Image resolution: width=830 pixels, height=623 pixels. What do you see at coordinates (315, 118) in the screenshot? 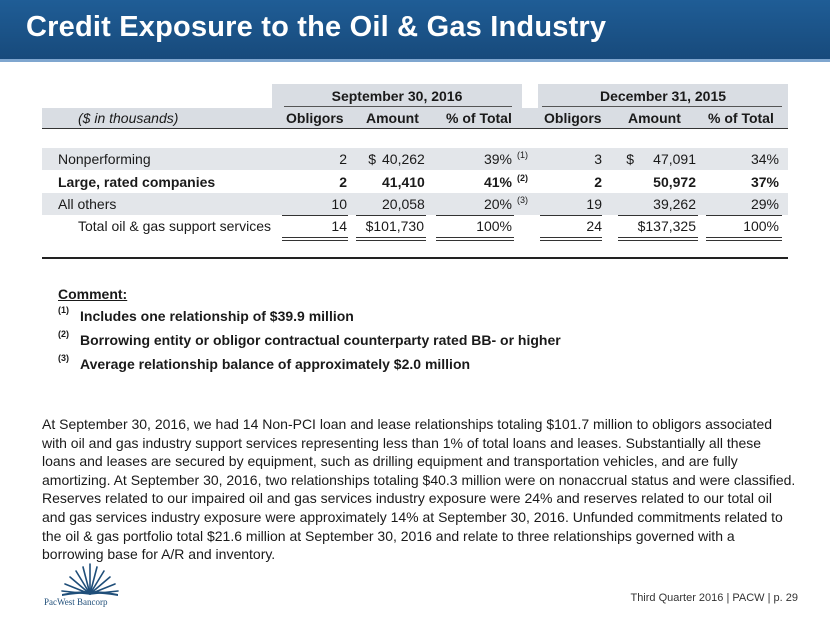
I see `col-header-obligors-sep: Obligors` at bounding box center [315, 118].